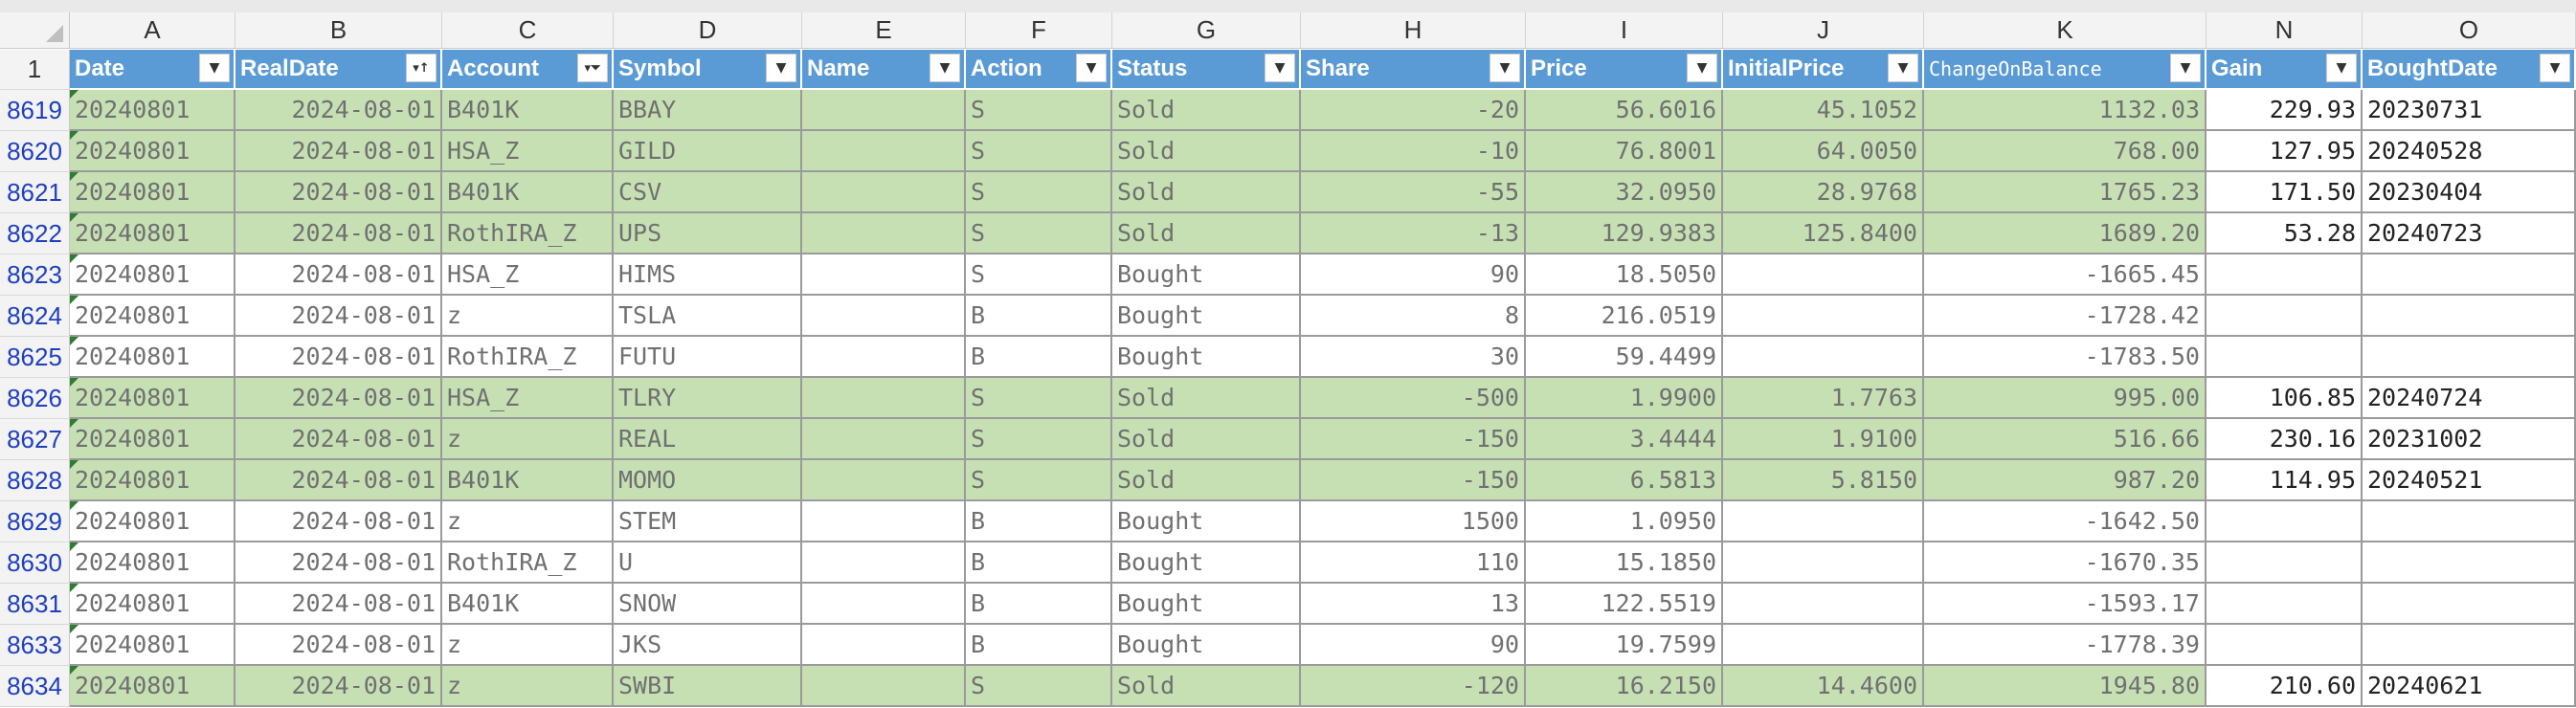  Describe the element at coordinates (528, 316) in the screenshot. I see `cell-account: z` at that location.